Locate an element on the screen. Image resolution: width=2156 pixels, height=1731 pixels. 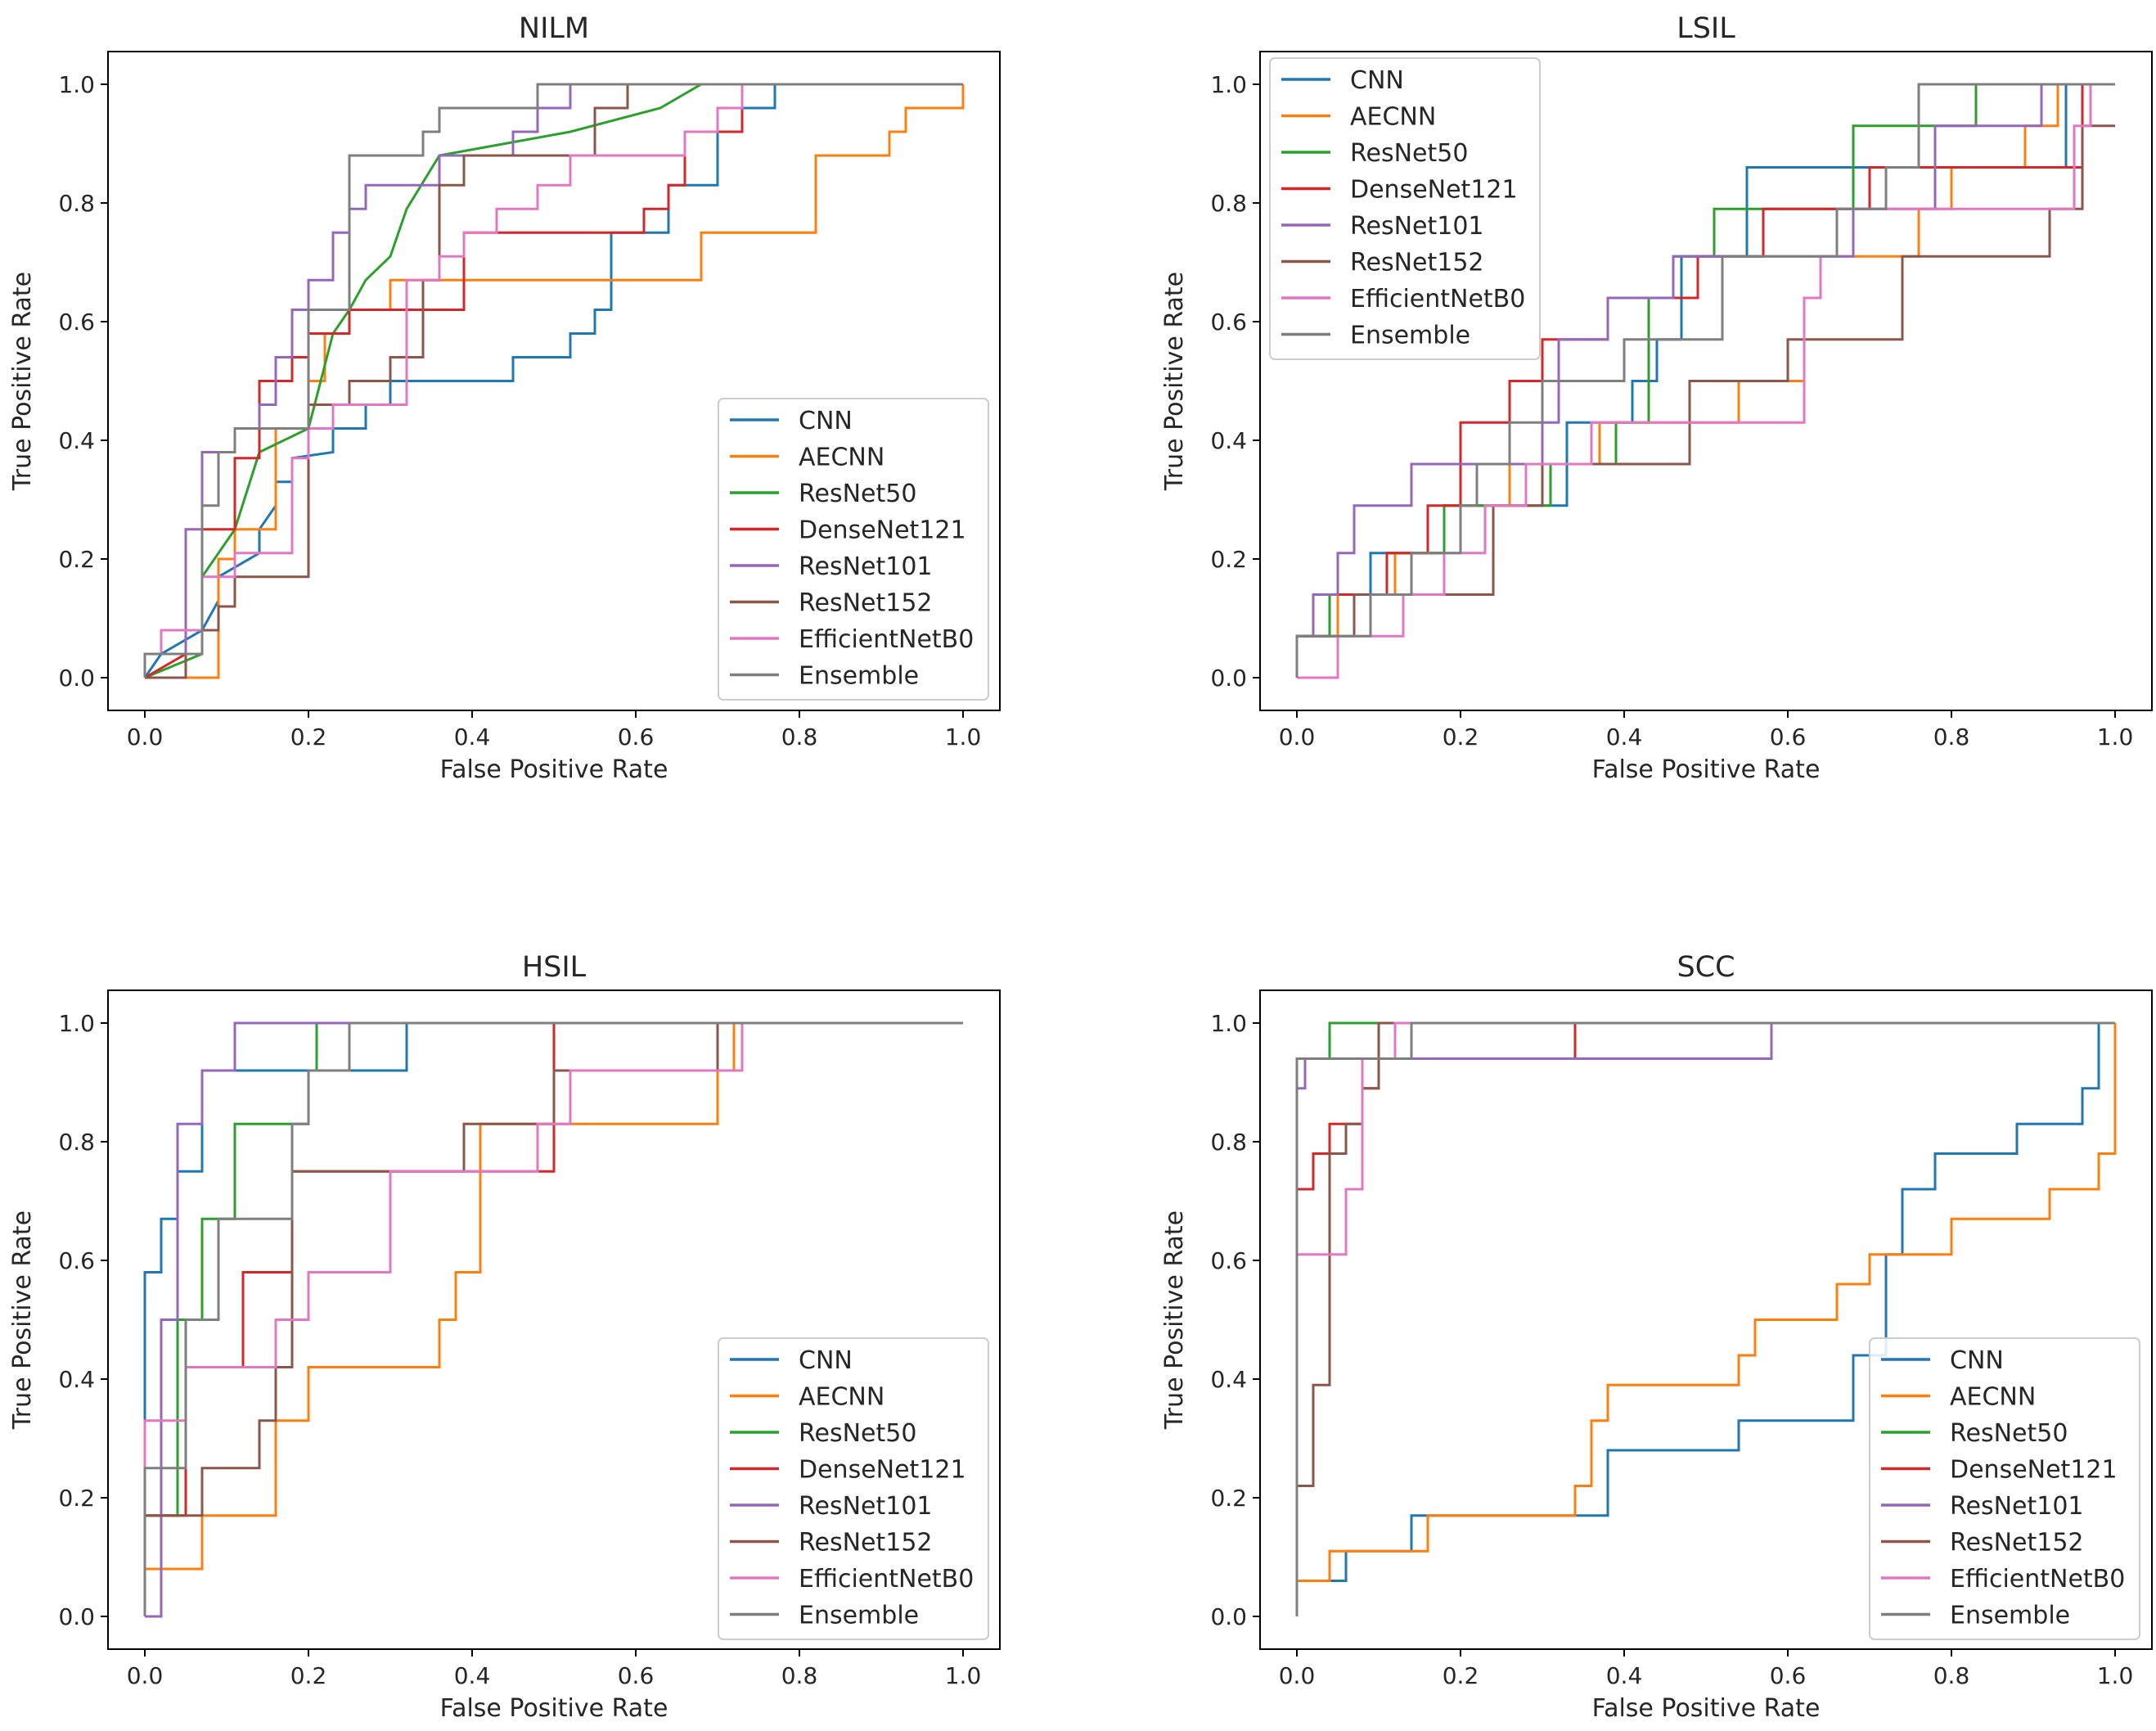
x-tick-label: 1.0 is located at coordinates (2115, 737).